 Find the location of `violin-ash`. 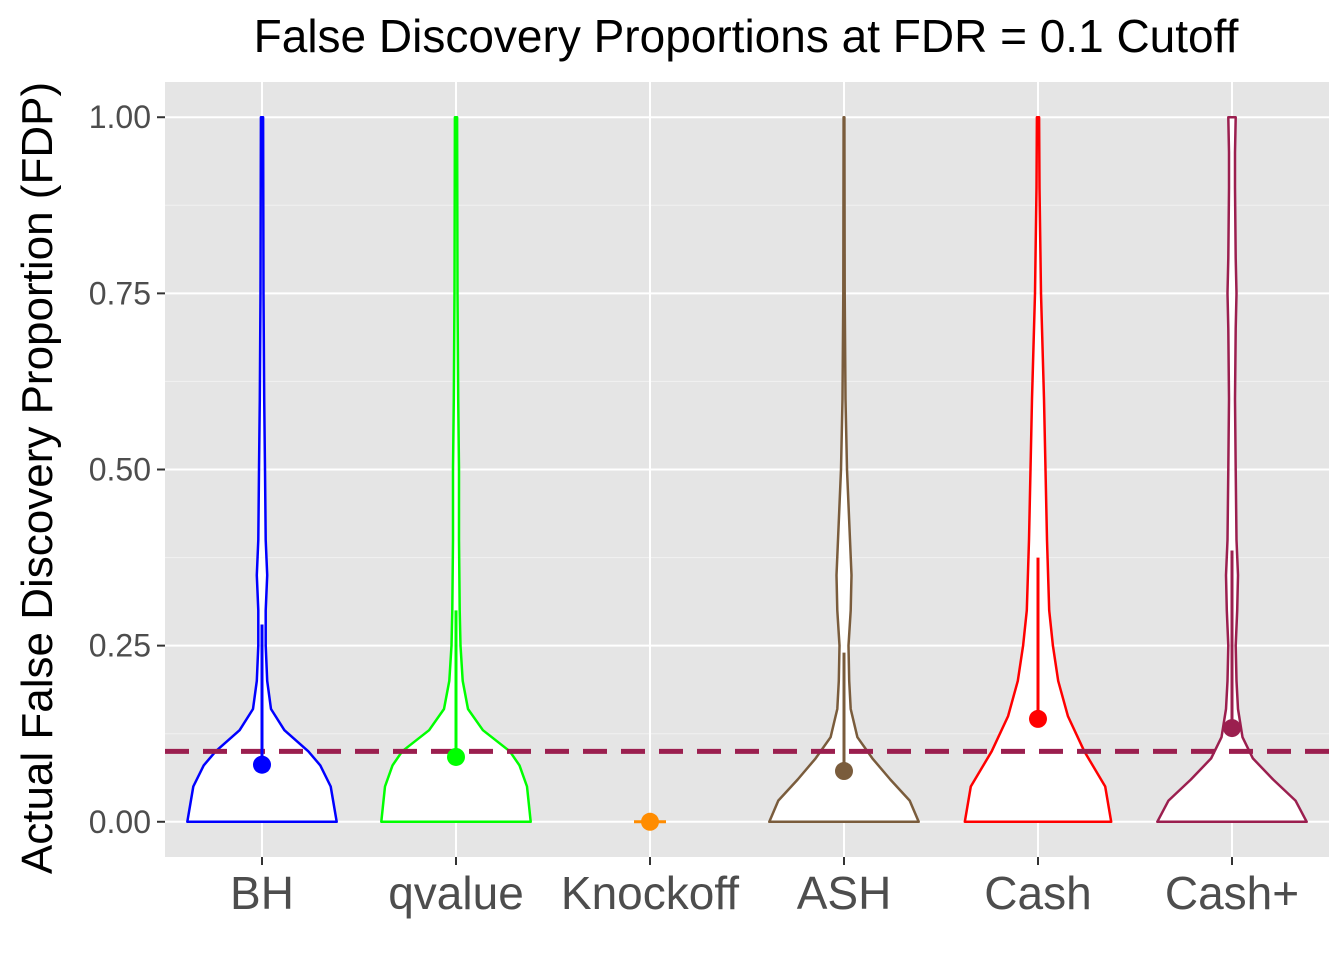

violin-ash is located at coordinates (844, 469).